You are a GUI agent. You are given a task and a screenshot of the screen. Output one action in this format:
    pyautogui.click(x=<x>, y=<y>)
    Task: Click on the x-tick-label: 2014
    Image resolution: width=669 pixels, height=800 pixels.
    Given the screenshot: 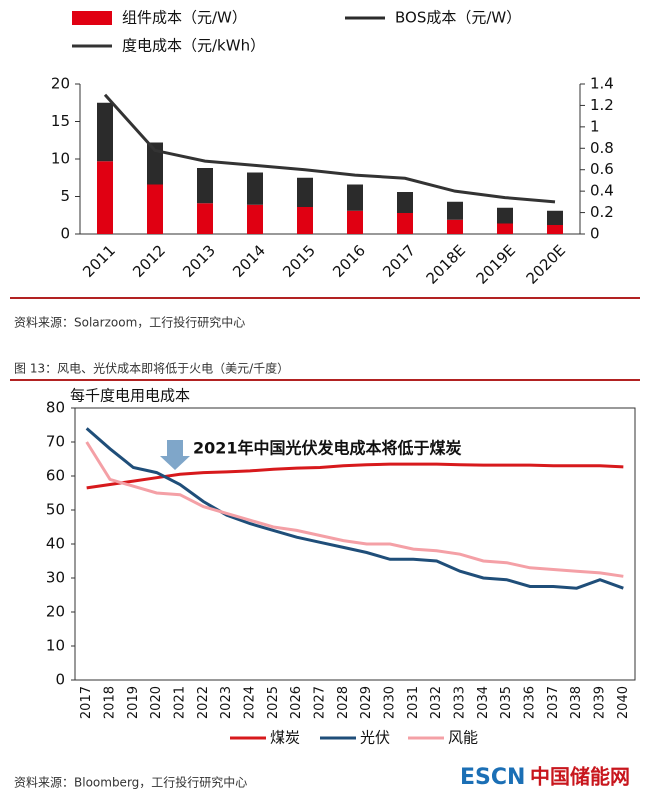 What is the action you would take?
    pyautogui.click(x=249, y=261)
    